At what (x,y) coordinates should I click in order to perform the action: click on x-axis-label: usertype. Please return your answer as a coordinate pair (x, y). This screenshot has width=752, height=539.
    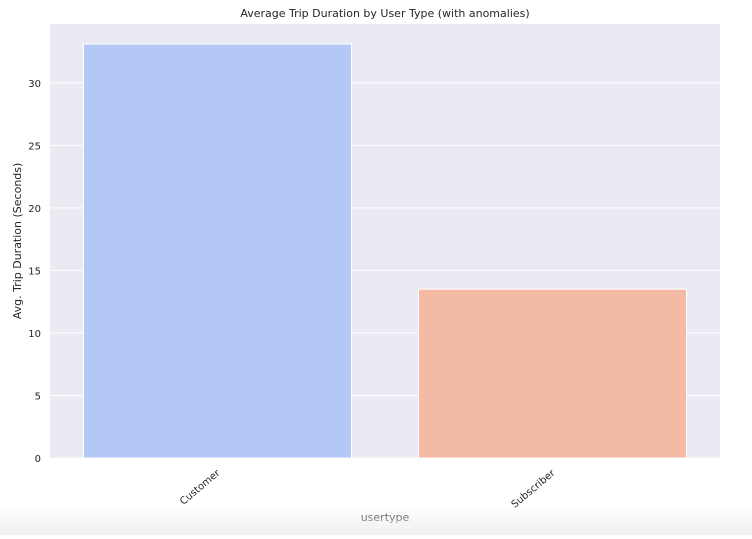
    Looking at the image, I should click on (385, 517).